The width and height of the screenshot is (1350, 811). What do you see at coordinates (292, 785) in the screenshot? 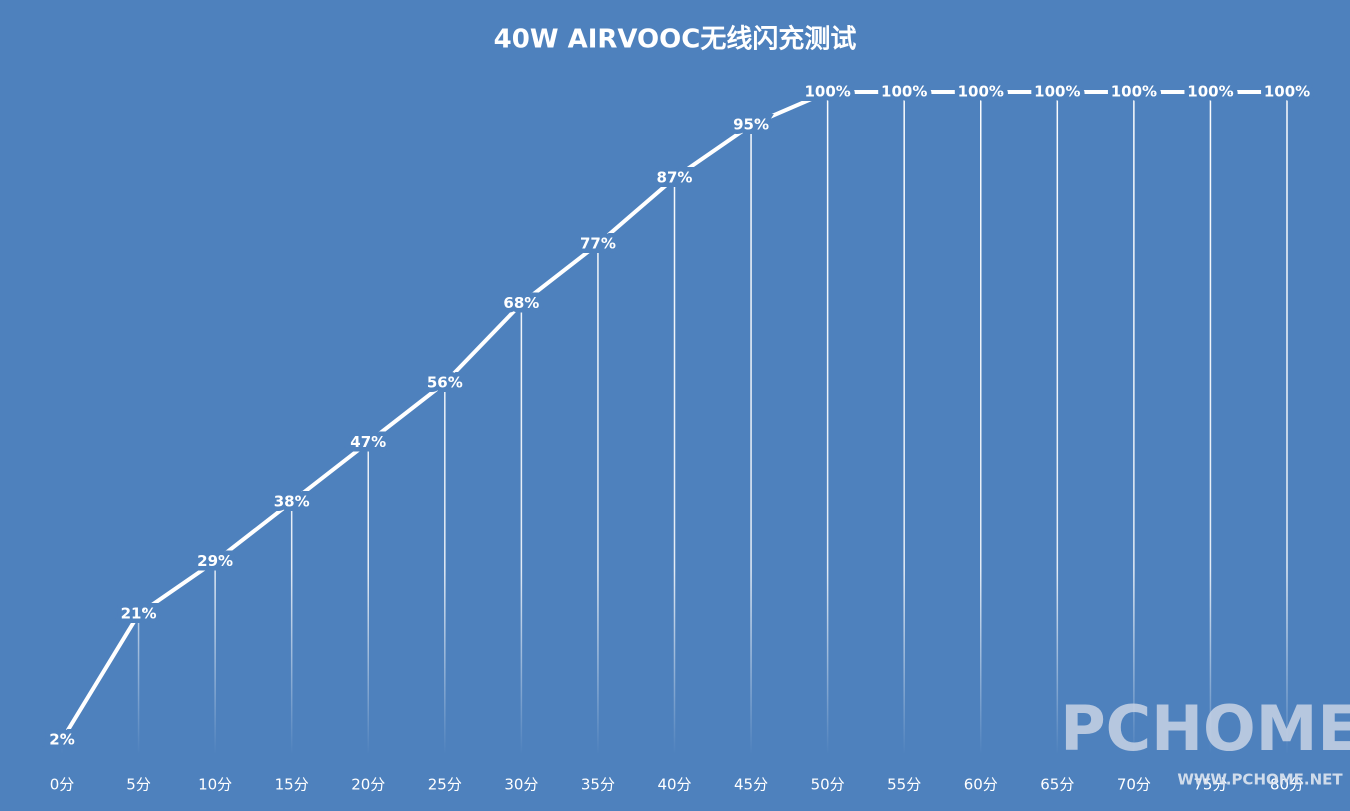
I see `x-tick-label: 15分` at bounding box center [292, 785].